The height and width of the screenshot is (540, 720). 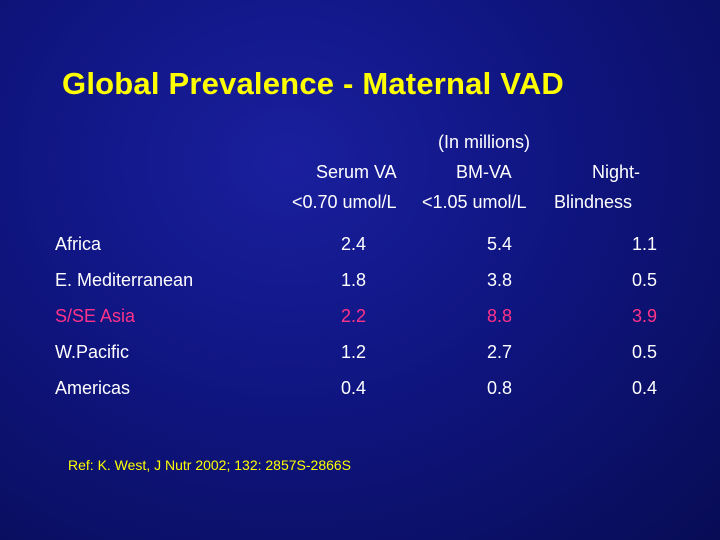 What do you see at coordinates (645, 316) in the screenshot?
I see `cell-asia-night: 3.9` at bounding box center [645, 316].